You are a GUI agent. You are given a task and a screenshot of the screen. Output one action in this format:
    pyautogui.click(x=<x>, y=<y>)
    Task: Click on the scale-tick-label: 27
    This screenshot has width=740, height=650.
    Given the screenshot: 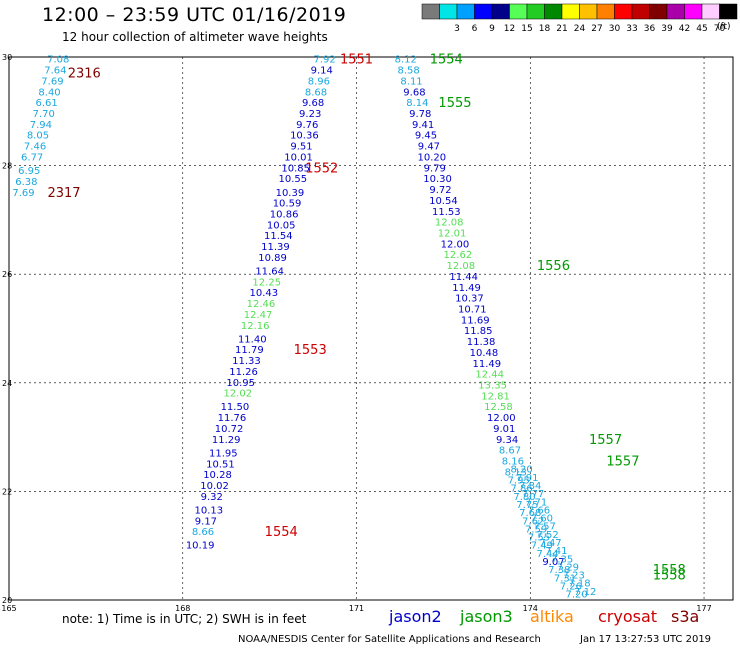 What is the action you would take?
    pyautogui.click(x=596, y=29)
    